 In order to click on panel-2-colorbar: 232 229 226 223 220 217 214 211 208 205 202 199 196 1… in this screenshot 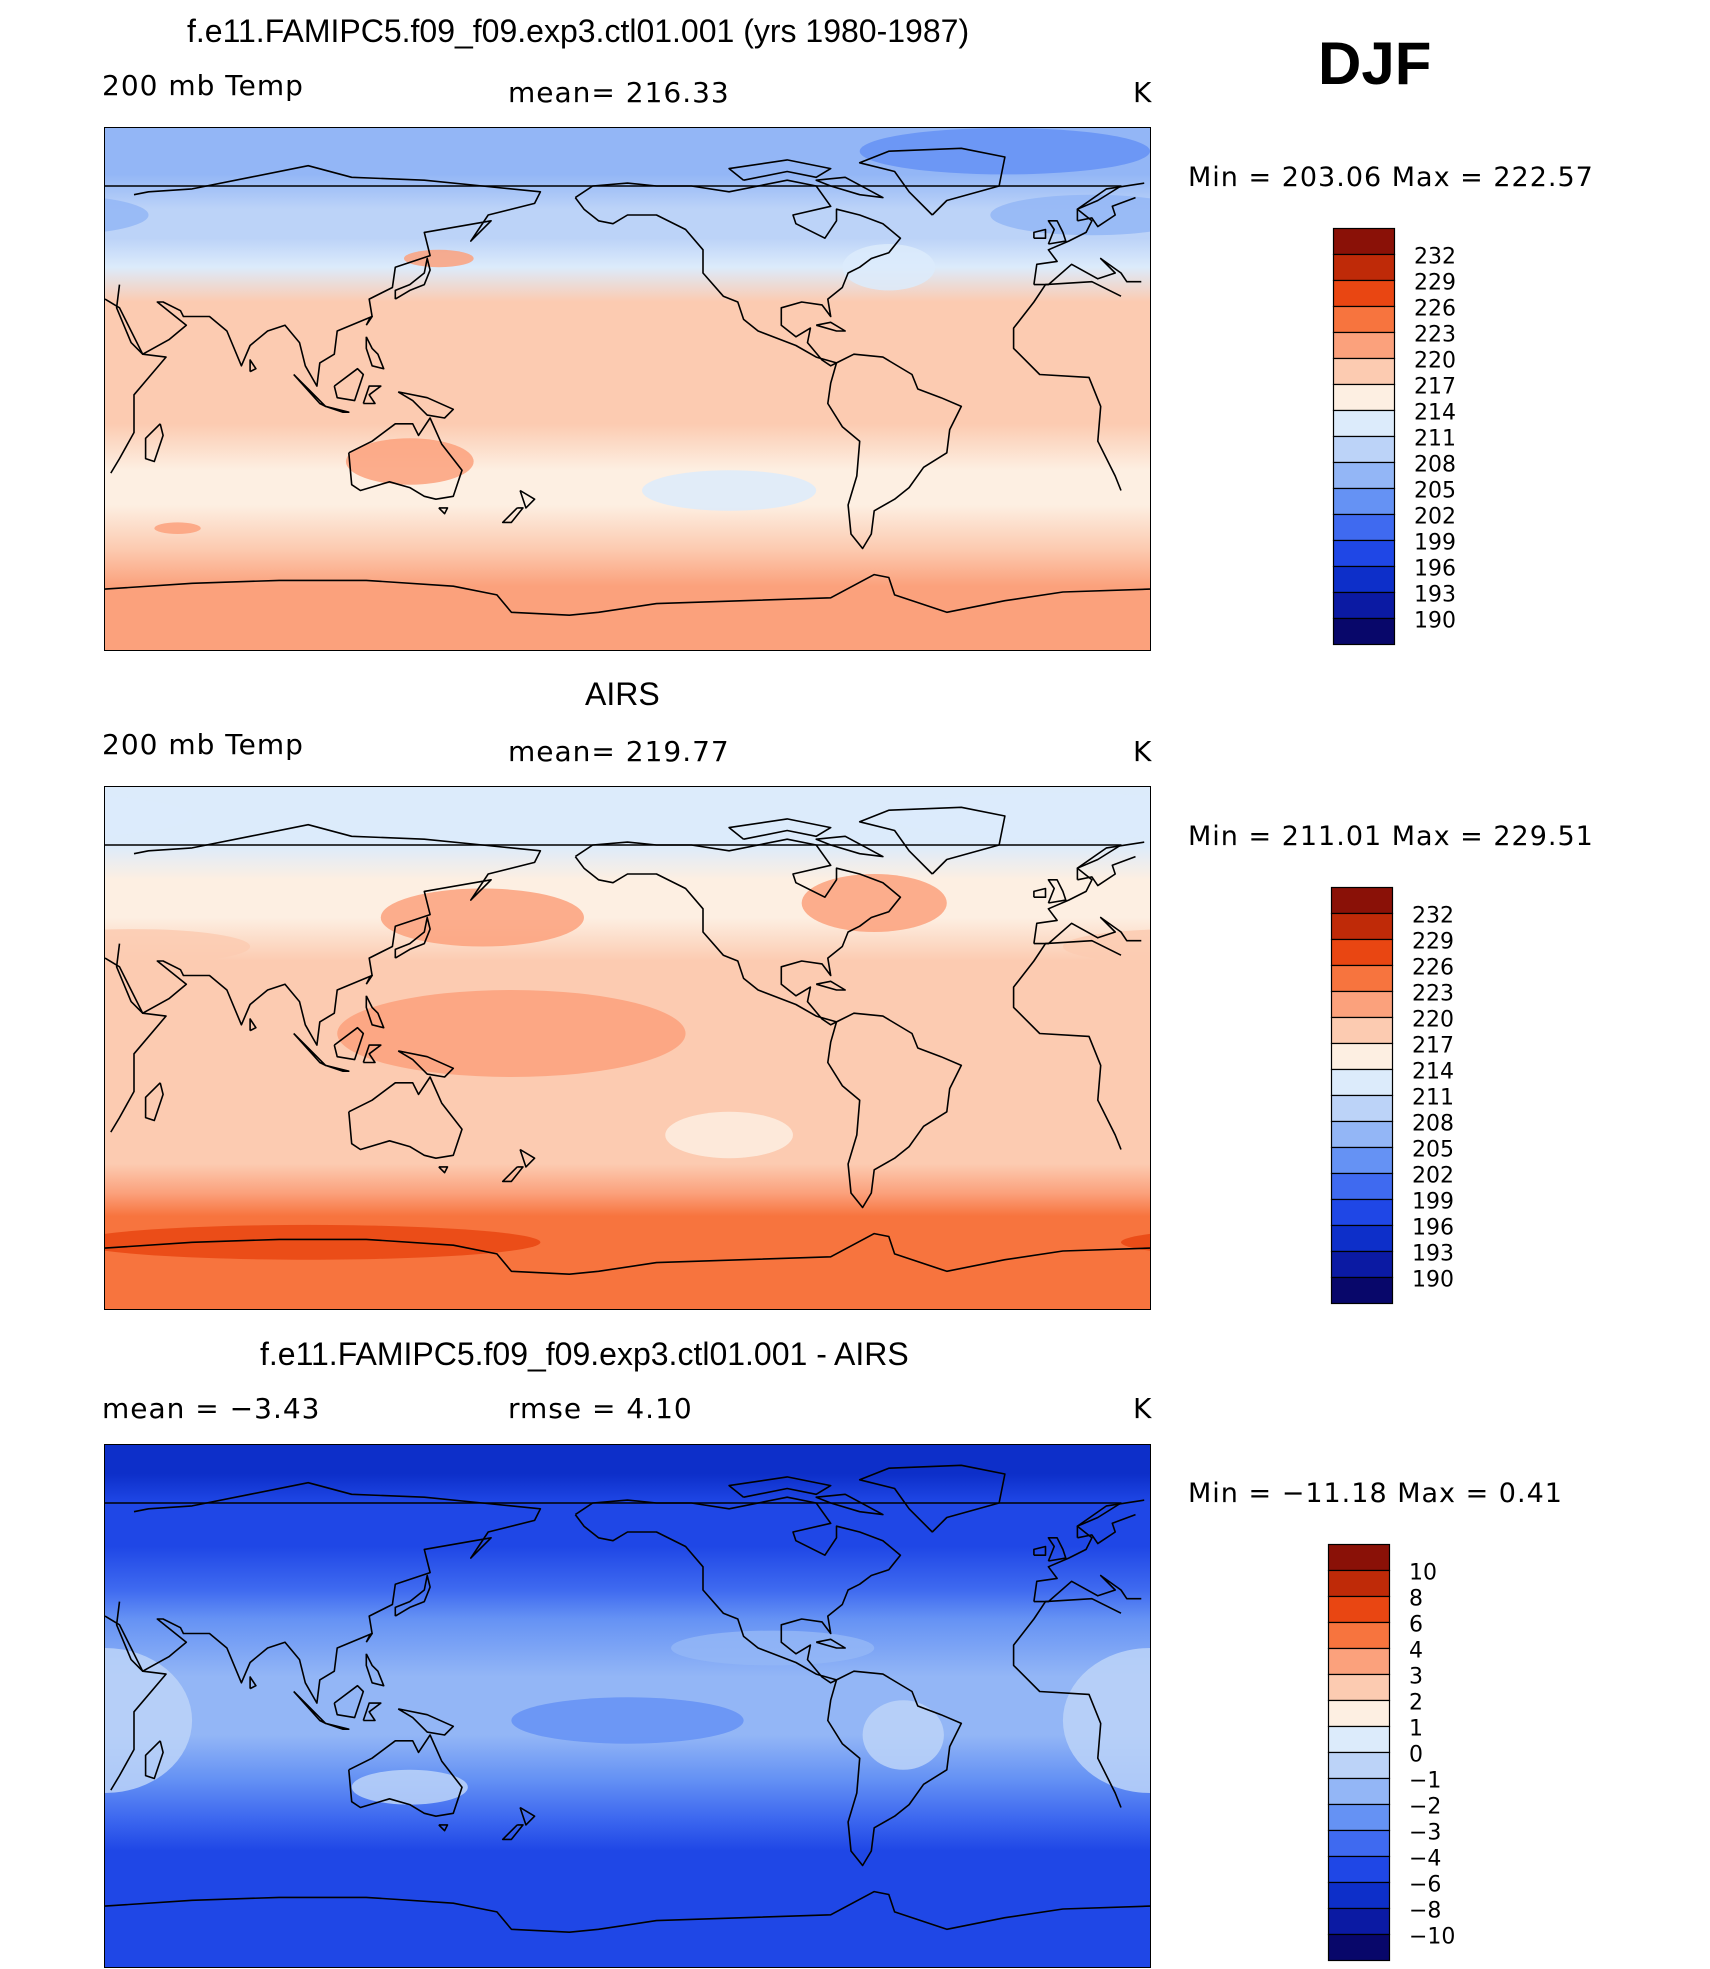, I will do `click(1405, 1095)`.